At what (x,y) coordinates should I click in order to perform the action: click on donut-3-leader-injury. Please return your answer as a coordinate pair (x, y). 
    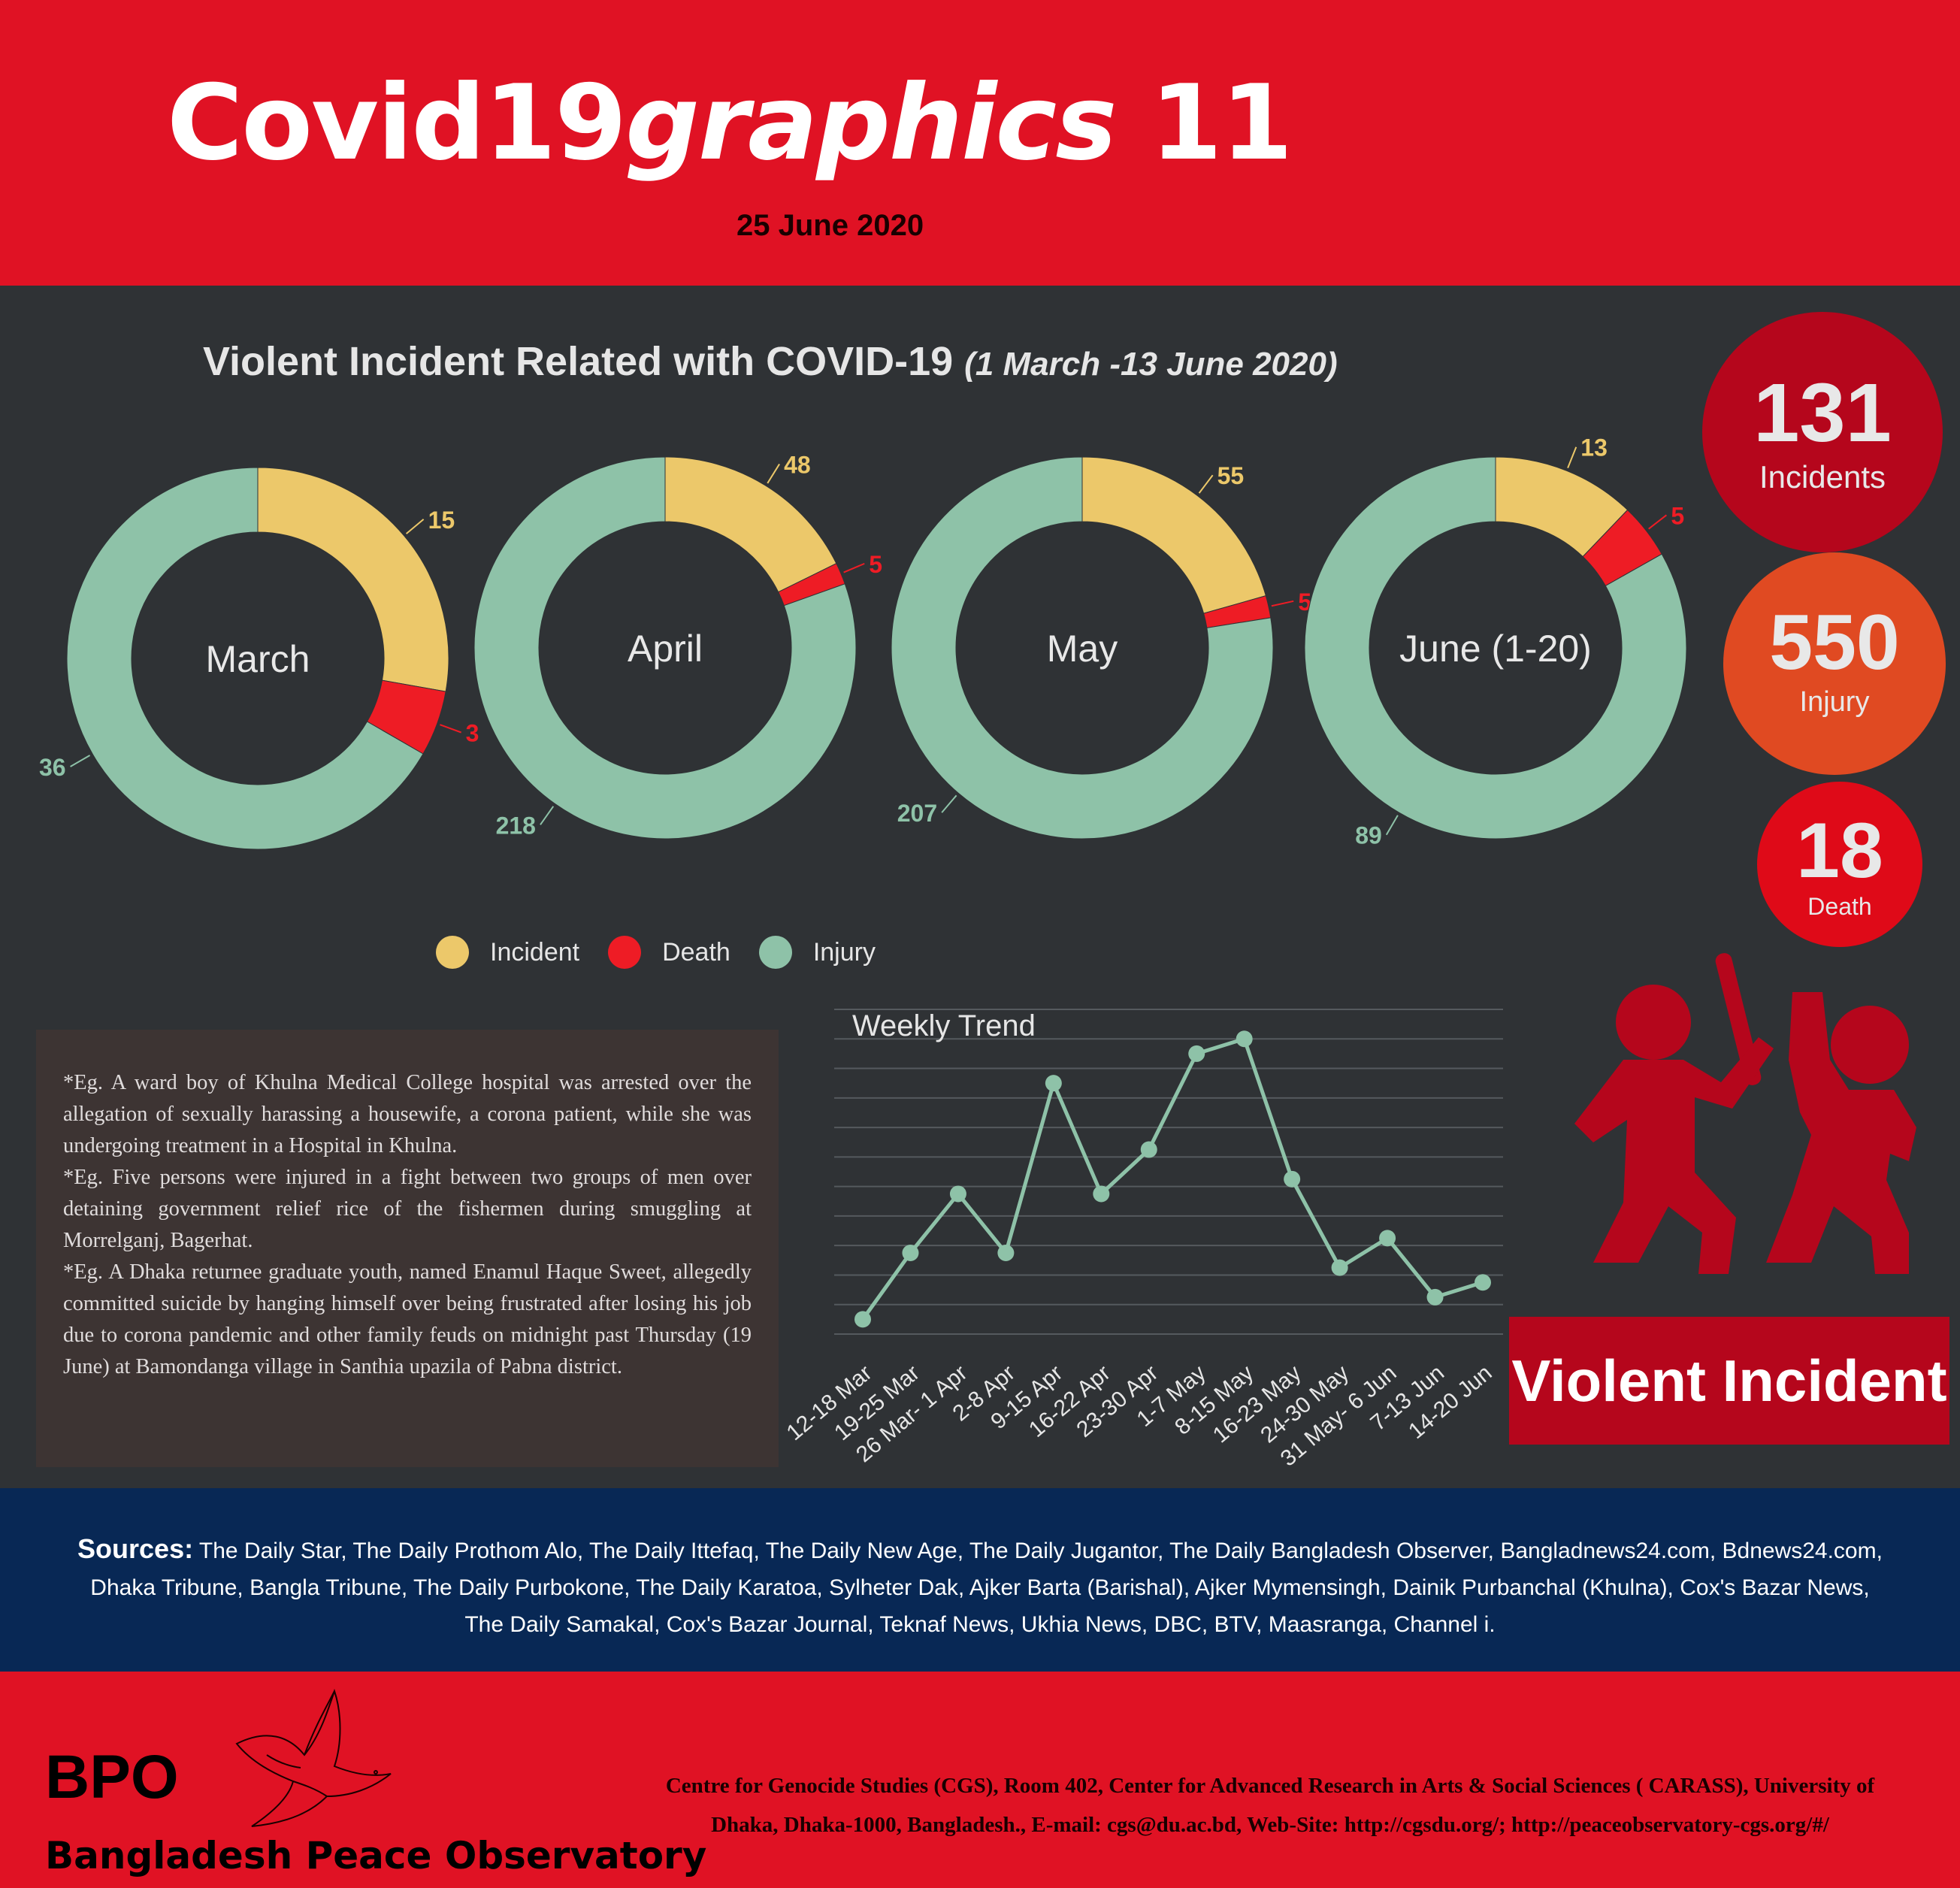
    Looking at the image, I should click on (1392, 826).